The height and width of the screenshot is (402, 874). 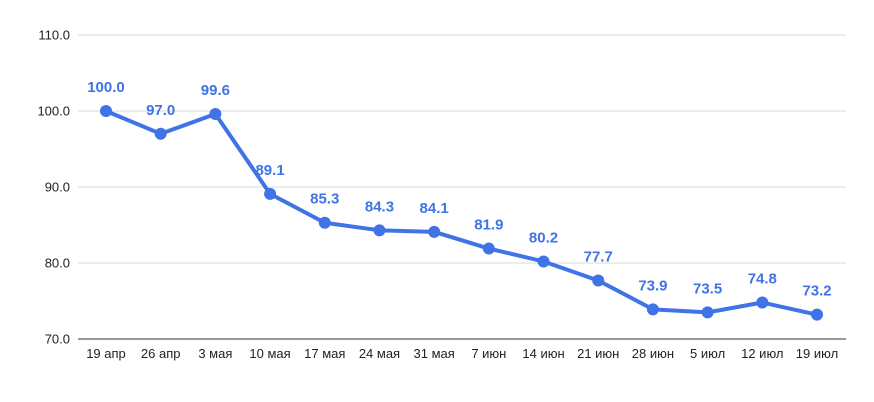 I want to click on x-tick-label: 21 июн, so click(x=598, y=353).